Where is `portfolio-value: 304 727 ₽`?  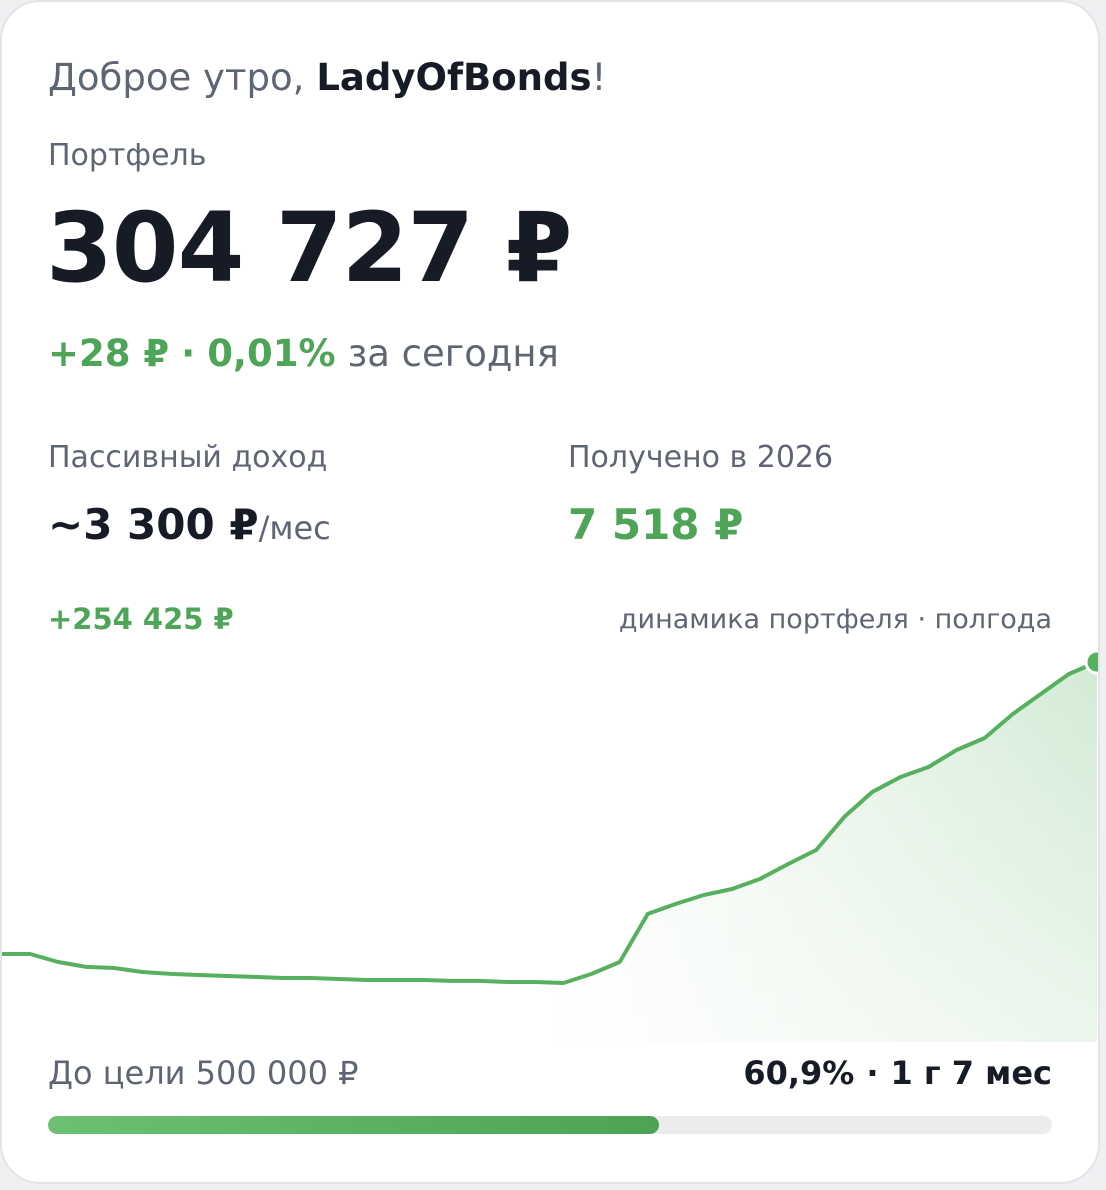 portfolio-value: 304 727 ₽ is located at coordinates (309, 248).